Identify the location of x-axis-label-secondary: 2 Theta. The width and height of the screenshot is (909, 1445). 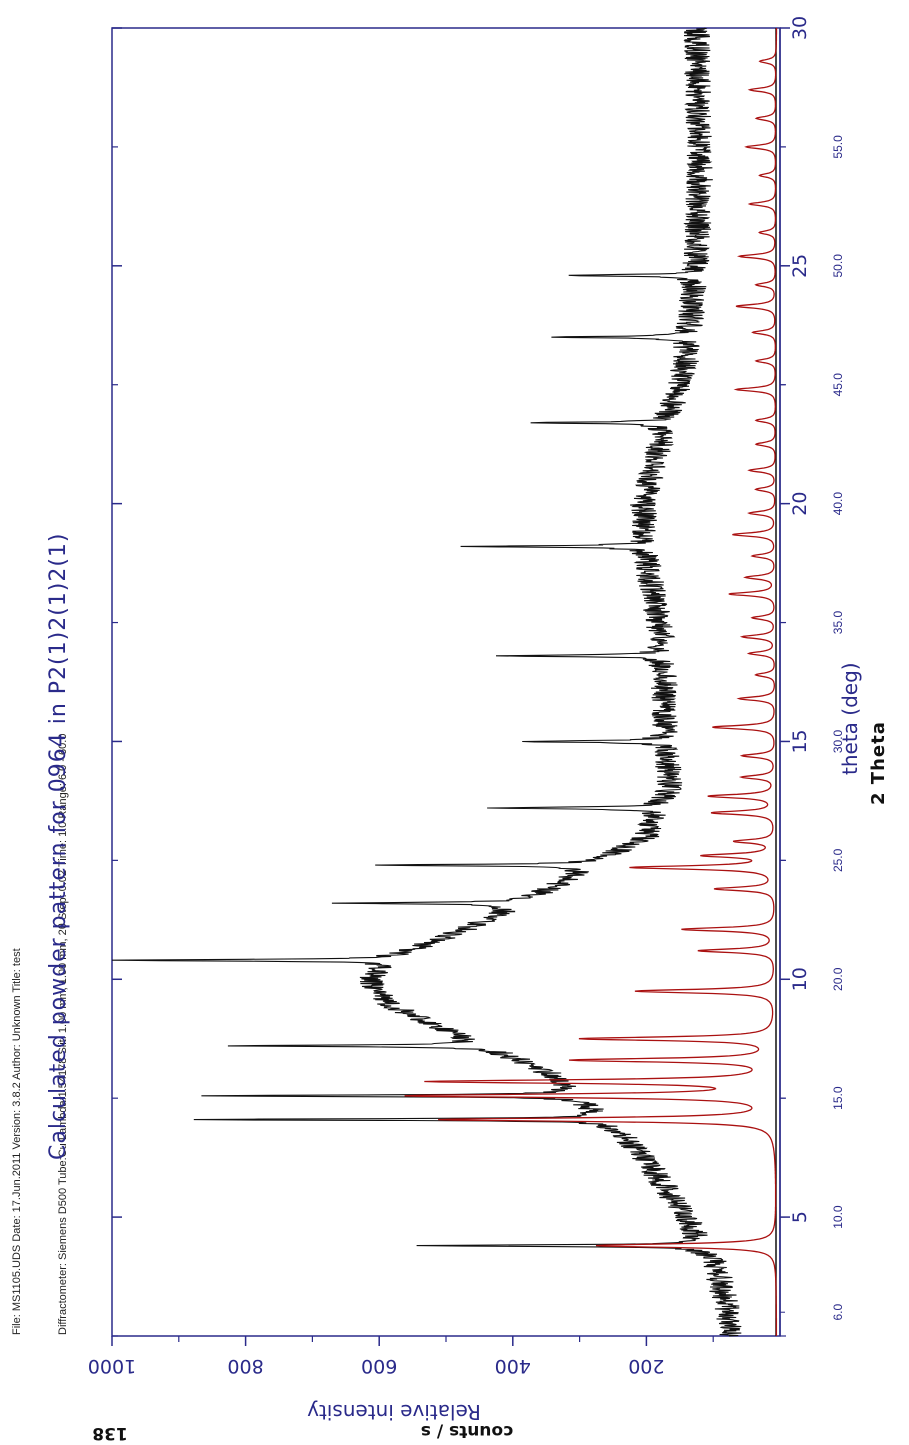
(878, 763).